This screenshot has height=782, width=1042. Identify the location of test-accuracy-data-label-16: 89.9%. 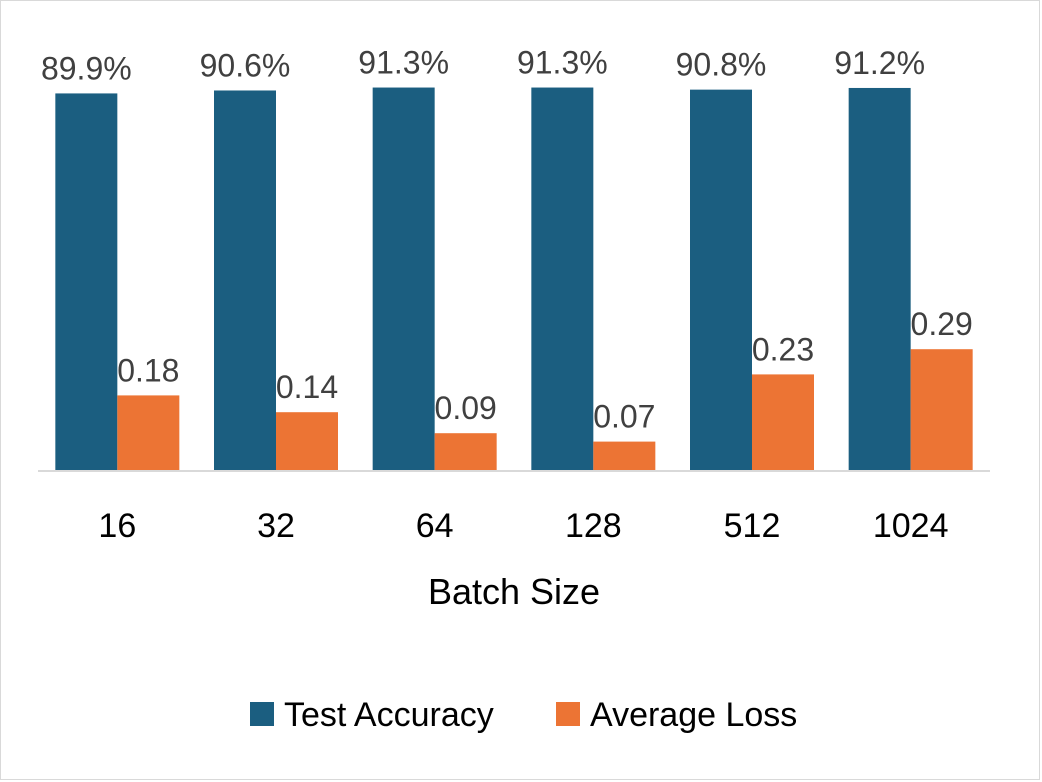
(86, 68).